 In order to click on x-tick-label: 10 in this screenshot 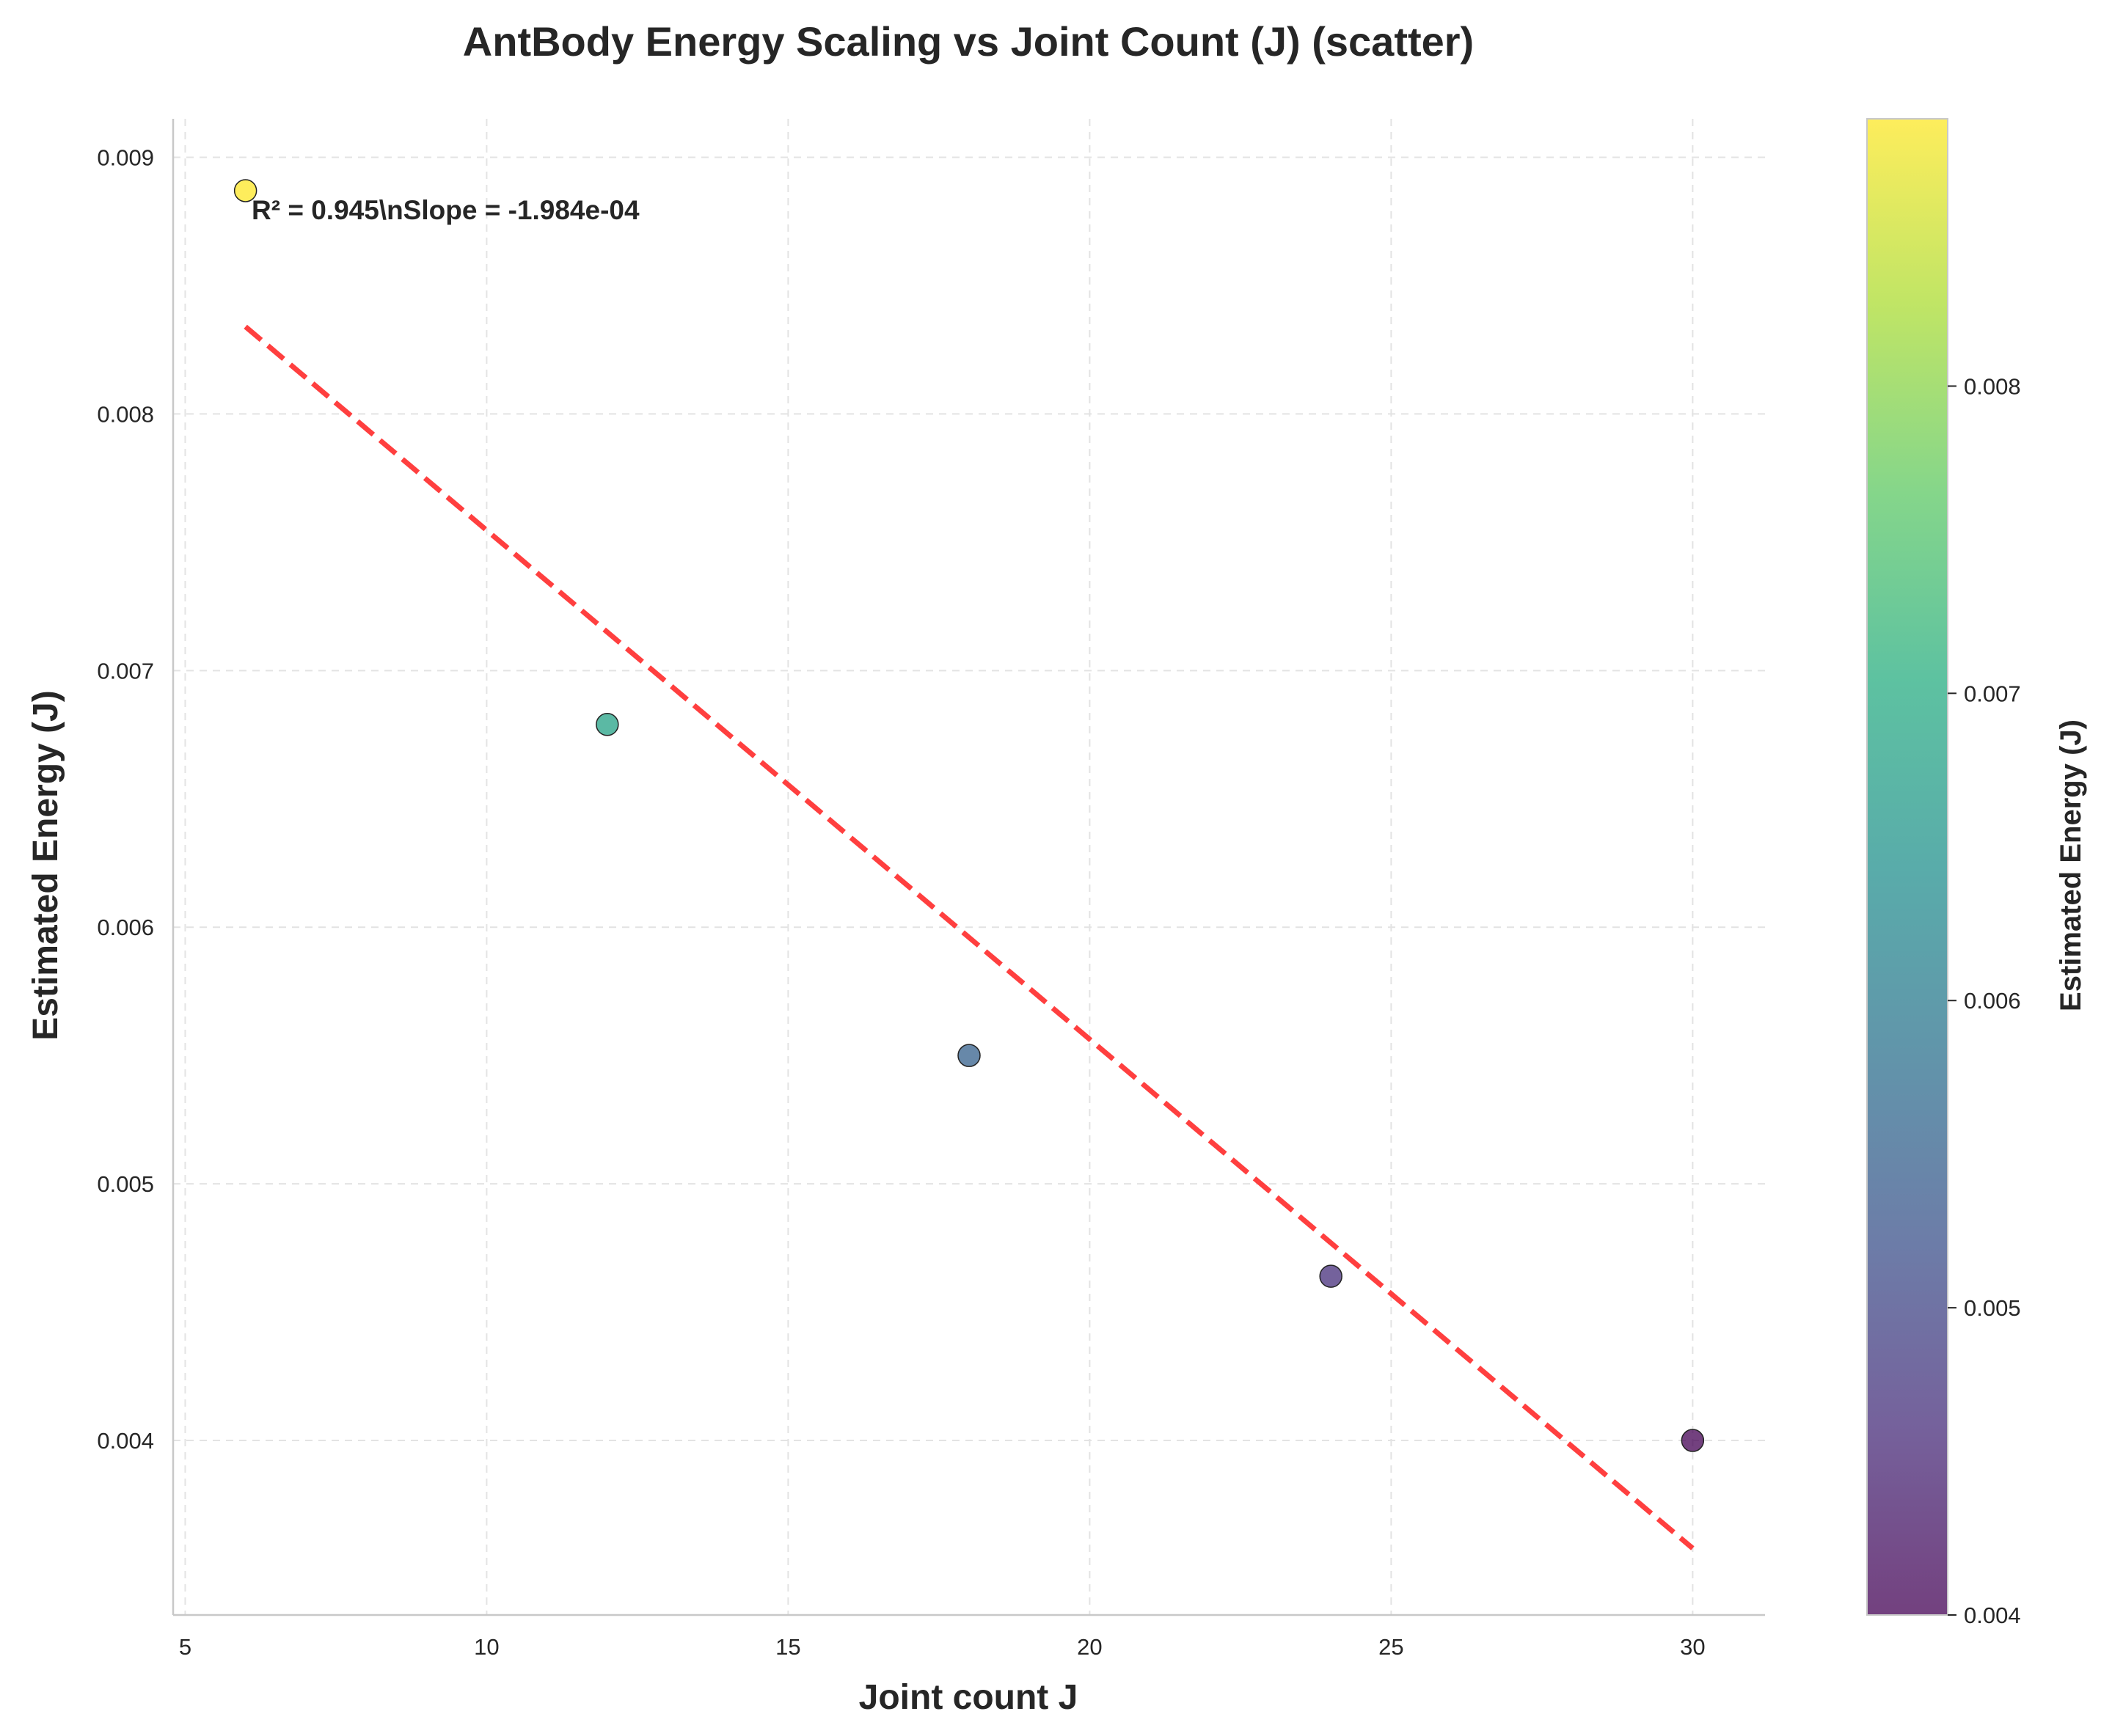, I will do `click(486, 1647)`.